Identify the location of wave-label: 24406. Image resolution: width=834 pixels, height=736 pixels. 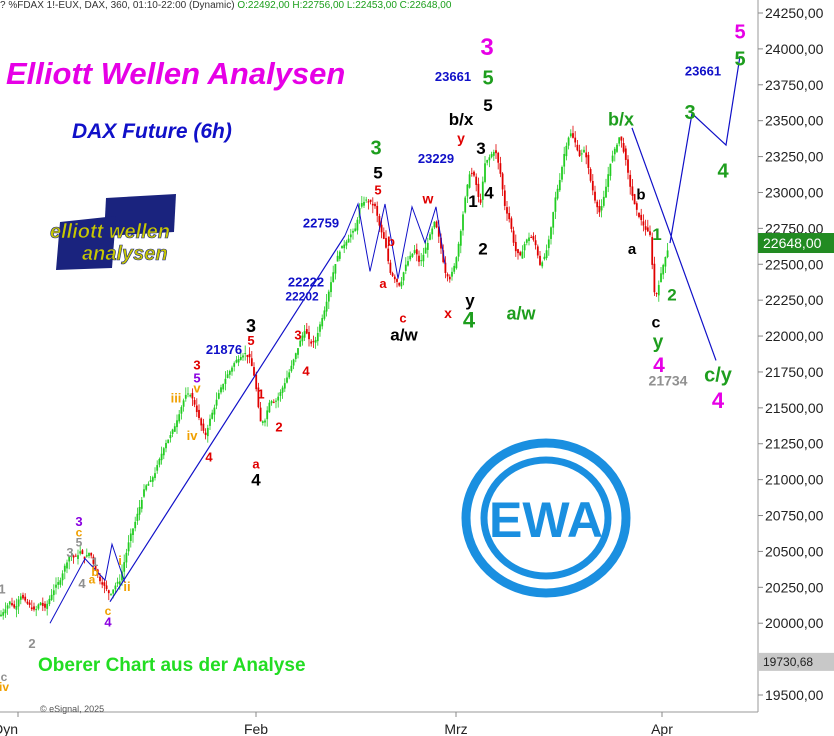
(723, 1).